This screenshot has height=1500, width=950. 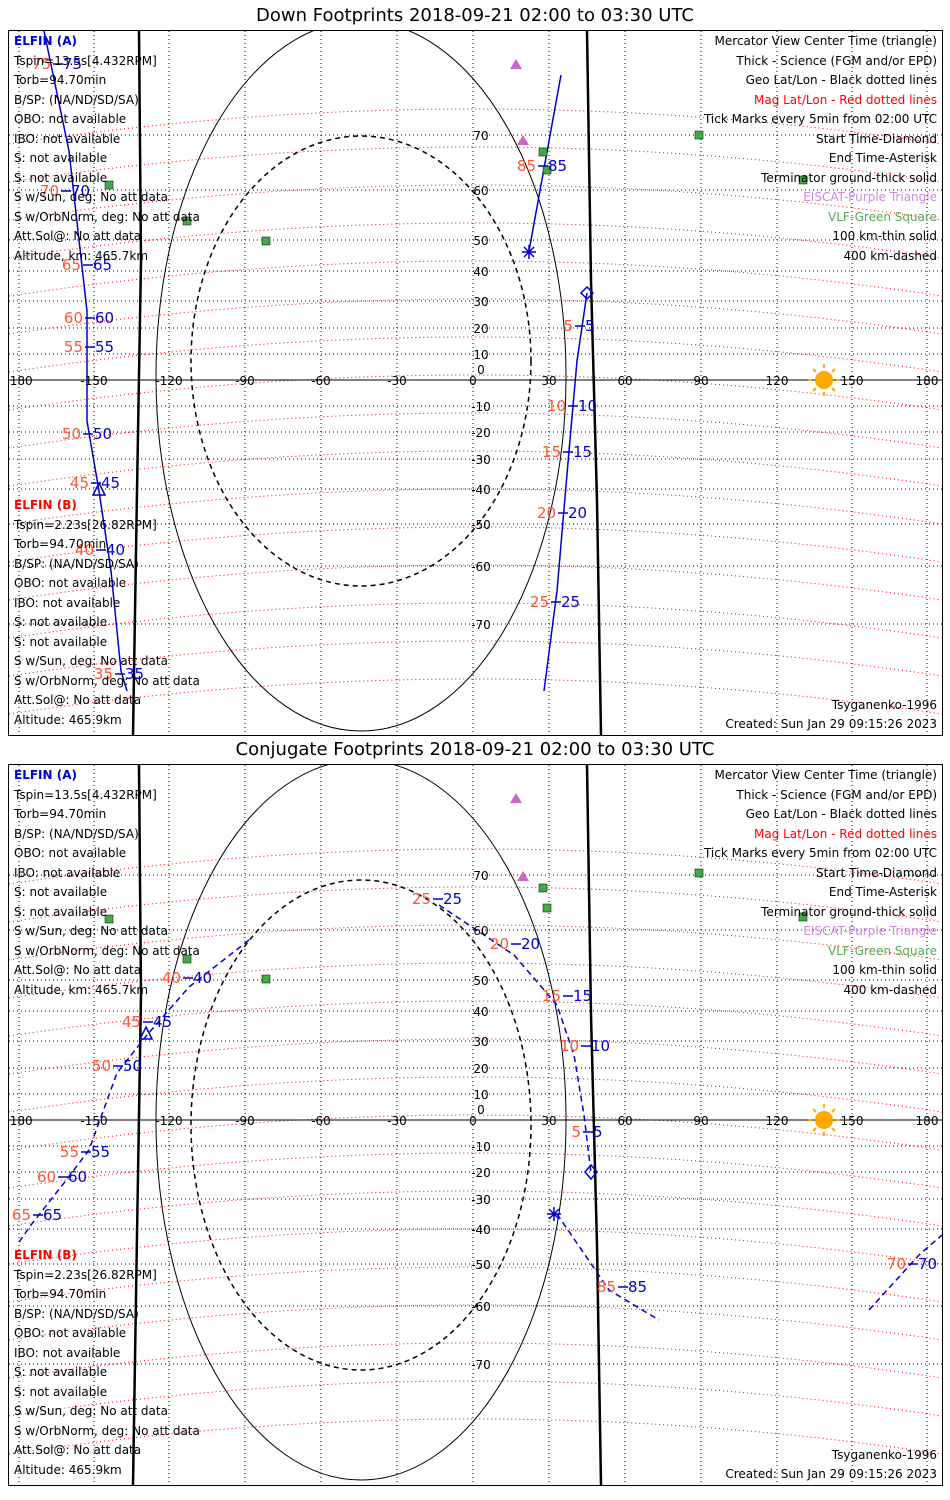 What do you see at coordinates (591, 1172) in the screenshot?
I see `start-diamond-a` at bounding box center [591, 1172].